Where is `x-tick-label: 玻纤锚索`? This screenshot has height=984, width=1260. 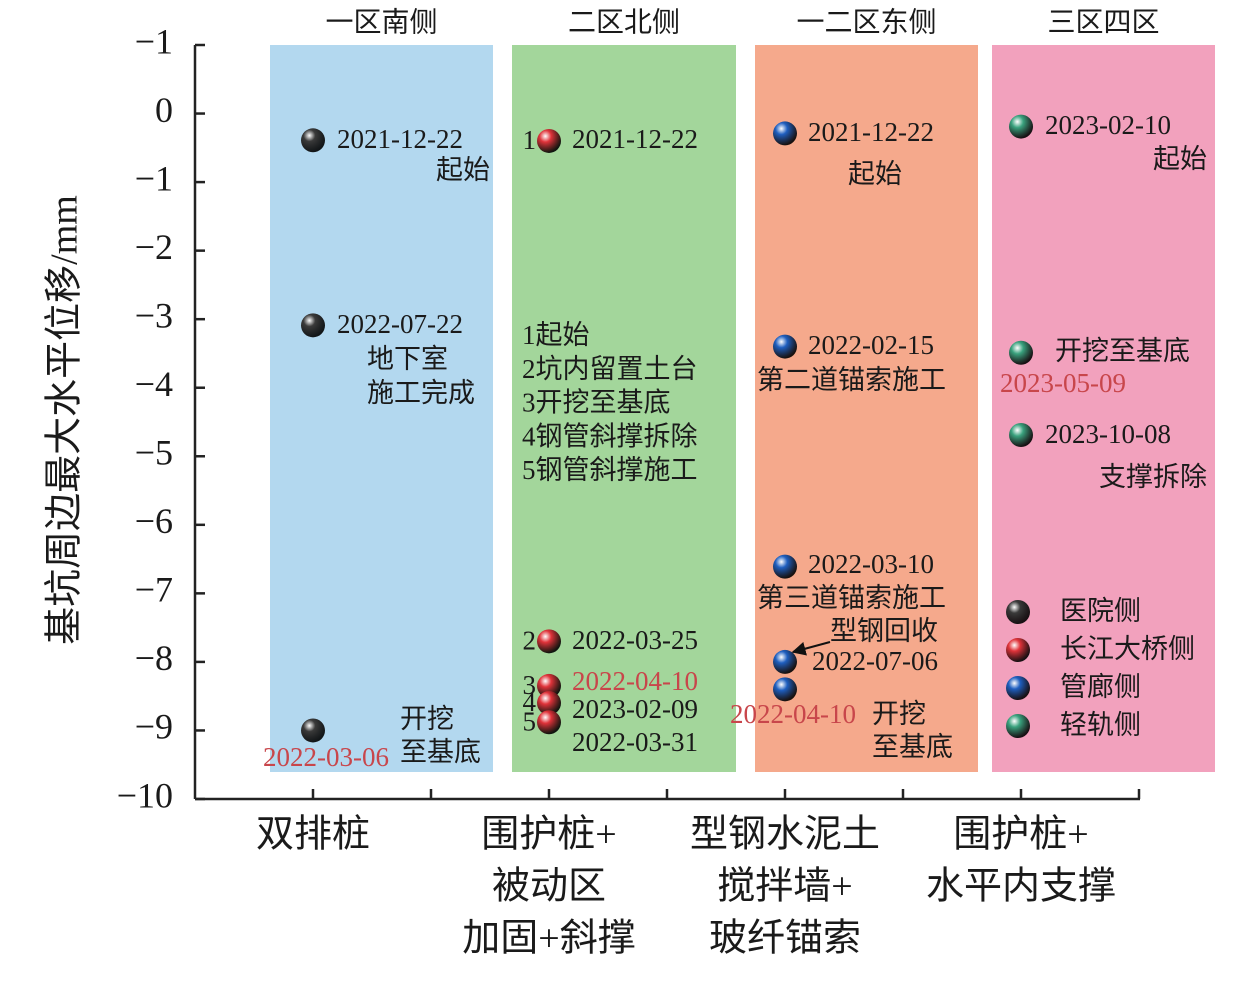
x-tick-label: 玻纤锚索 is located at coordinates (785, 939).